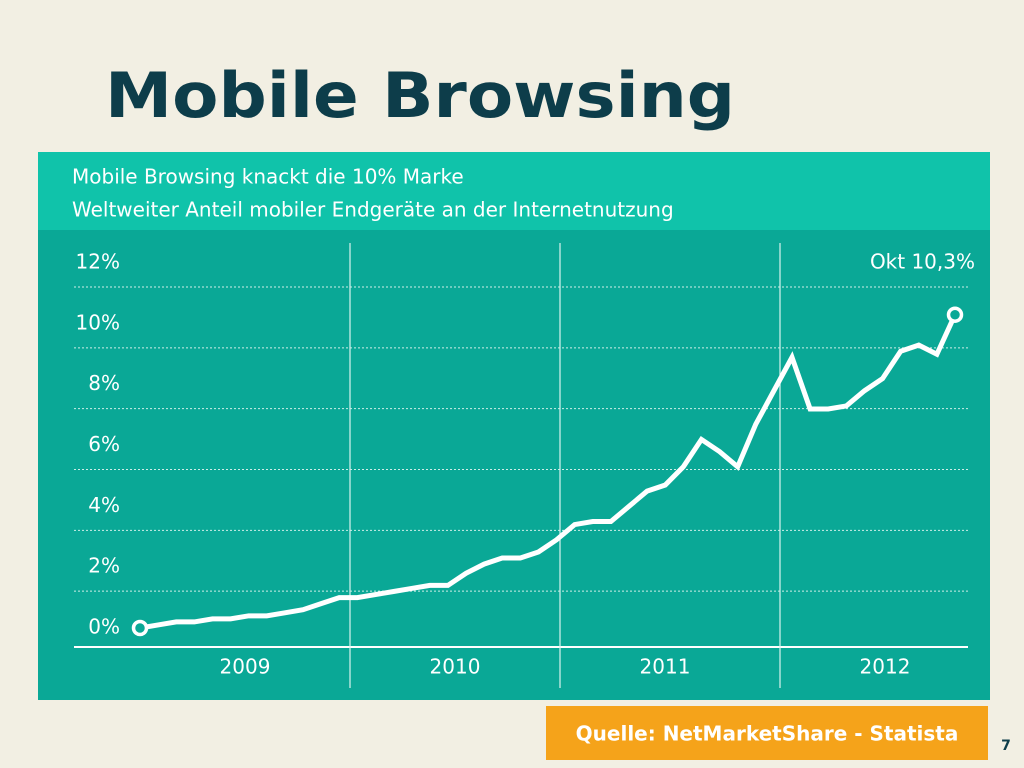  Describe the element at coordinates (104, 444) in the screenshot. I see `y-tick-label: 6%` at that location.